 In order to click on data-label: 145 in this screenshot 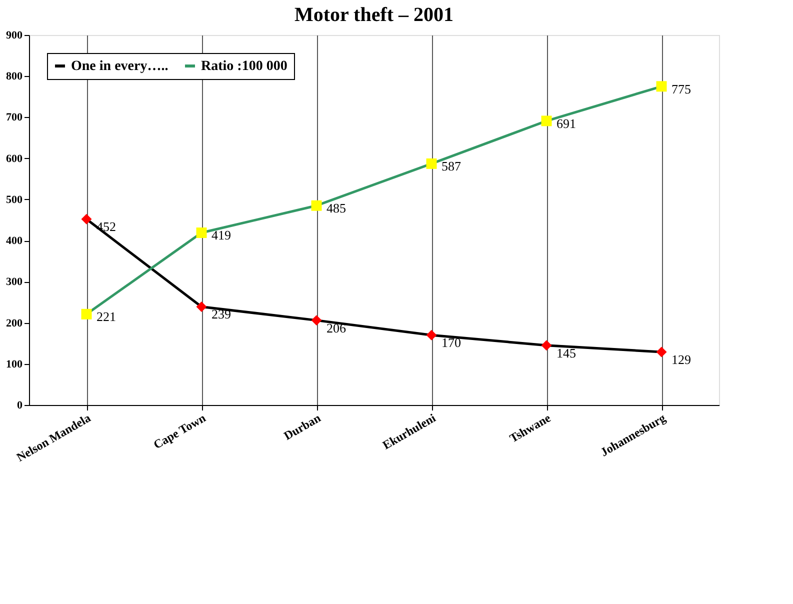, I will do `click(566, 352)`.